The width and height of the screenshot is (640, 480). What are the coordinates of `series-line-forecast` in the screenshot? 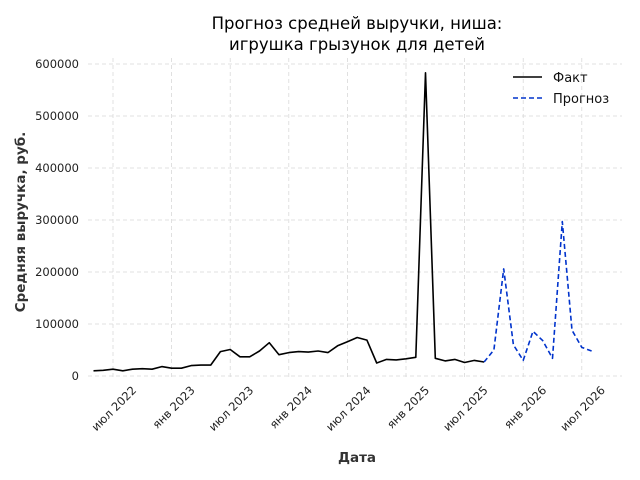 It's located at (537, 291).